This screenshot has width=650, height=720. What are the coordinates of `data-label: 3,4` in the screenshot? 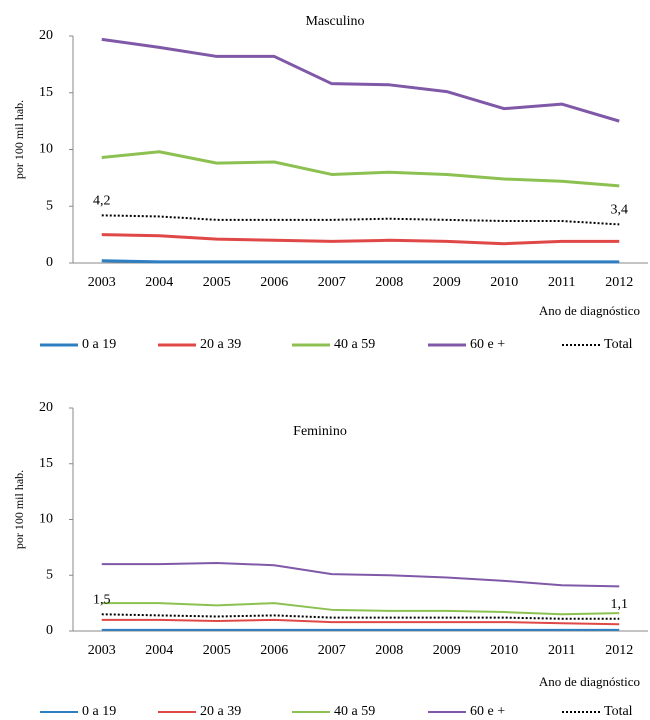 It's located at (620, 210).